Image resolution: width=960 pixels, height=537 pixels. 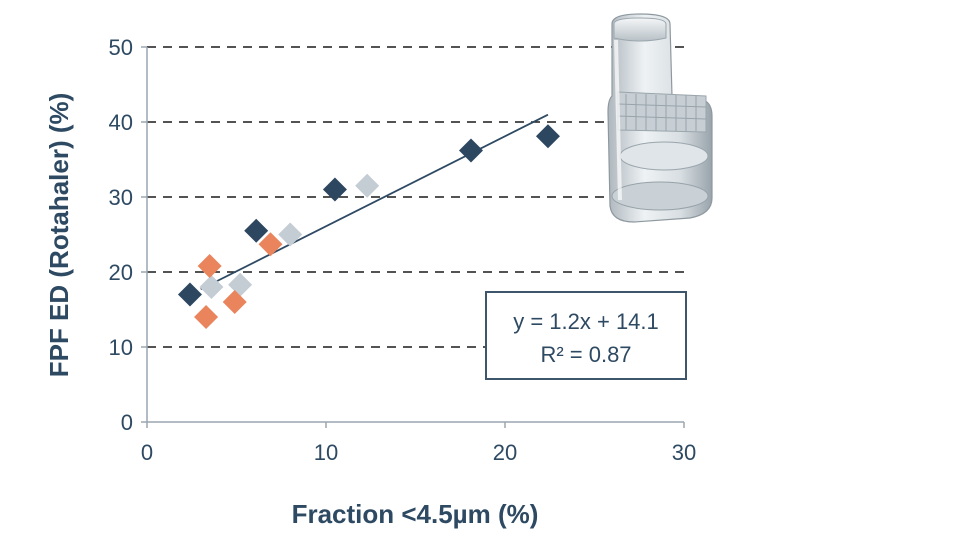 What do you see at coordinates (121, 272) in the screenshot?
I see `y-tick-label: 20` at bounding box center [121, 272].